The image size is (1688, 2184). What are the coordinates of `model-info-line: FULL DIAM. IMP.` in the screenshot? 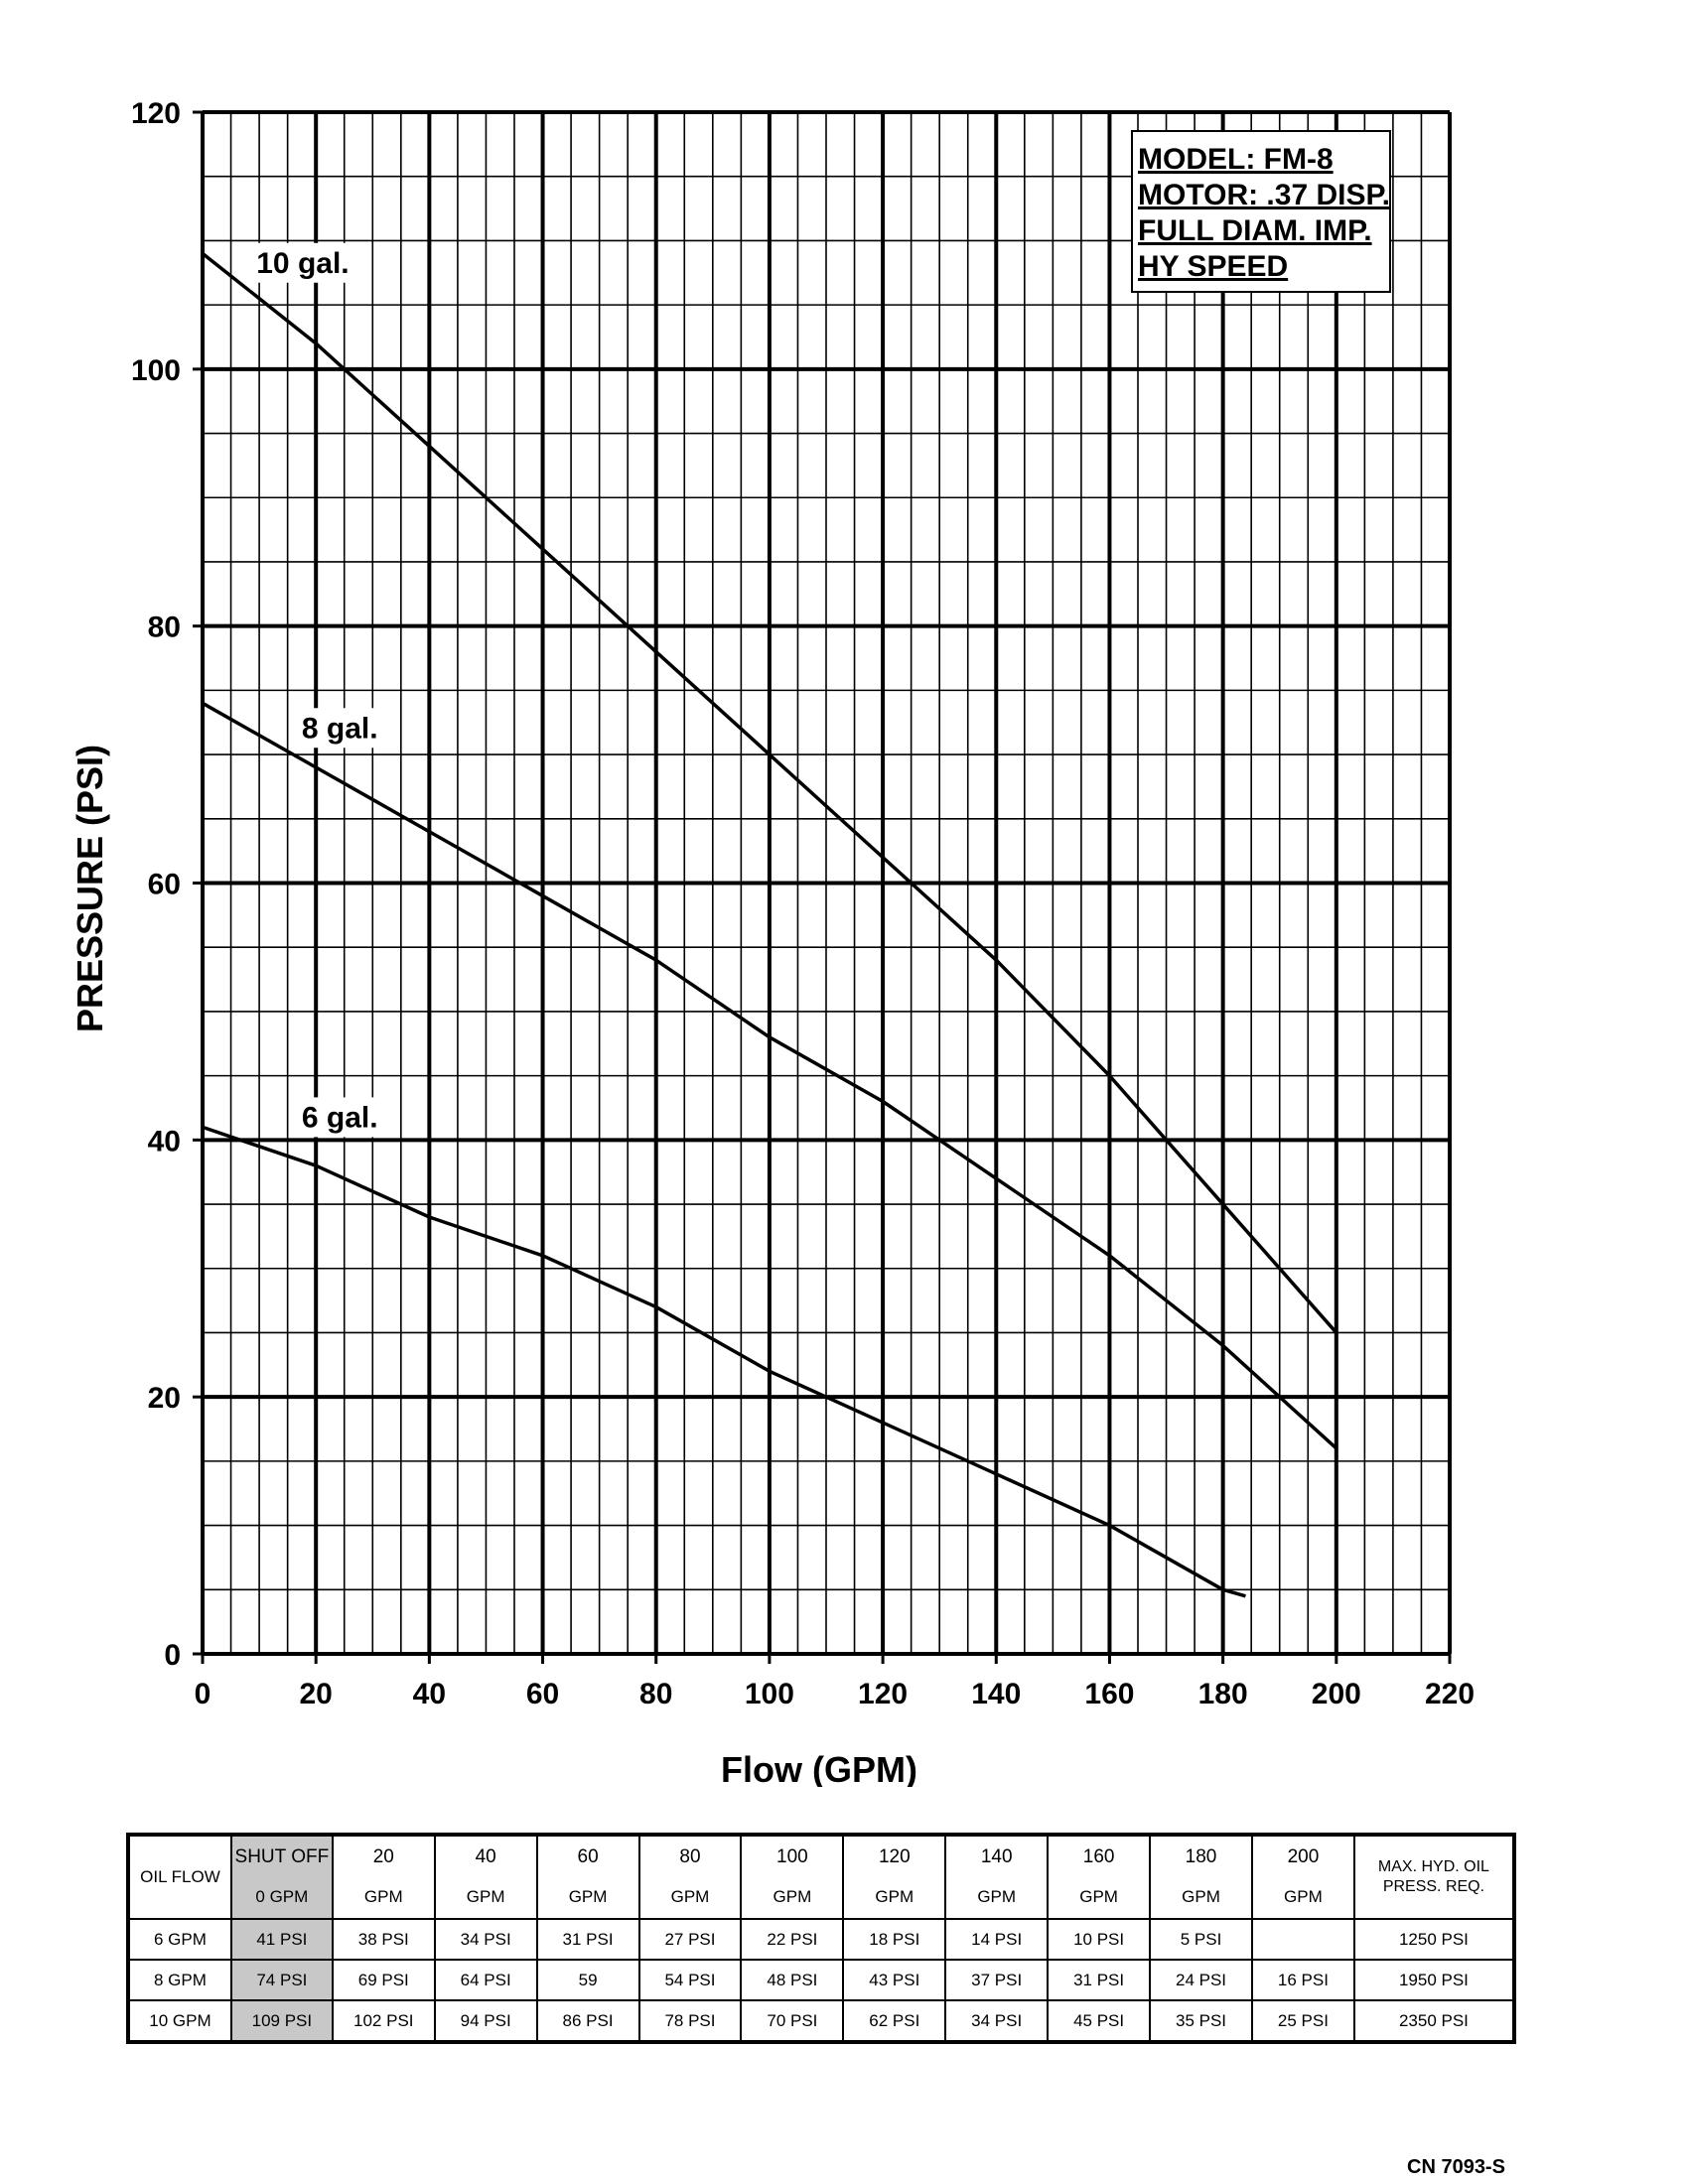 It's located at (1255, 230).